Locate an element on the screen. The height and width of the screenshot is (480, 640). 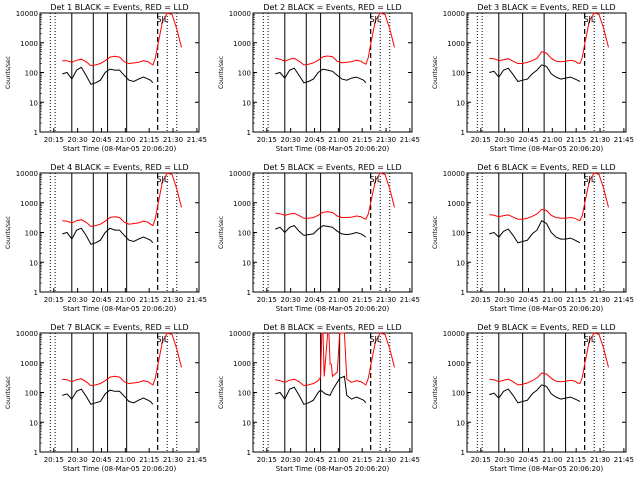
panel-title: Det 2 BLACK = Events, RED = LLD is located at coordinates (332, 7).